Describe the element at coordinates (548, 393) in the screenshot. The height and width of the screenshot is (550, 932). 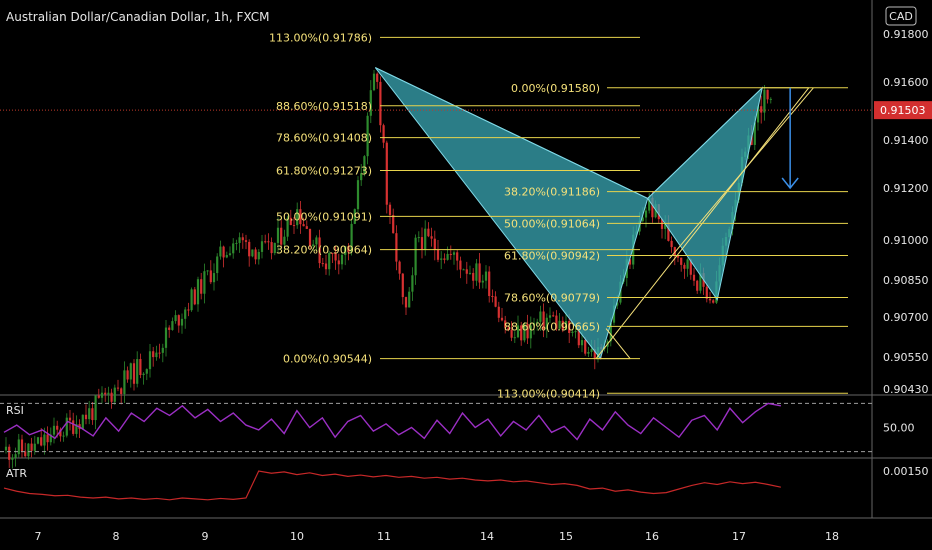
I see `fib-level-label: 113.00%(0.90414)` at that location.